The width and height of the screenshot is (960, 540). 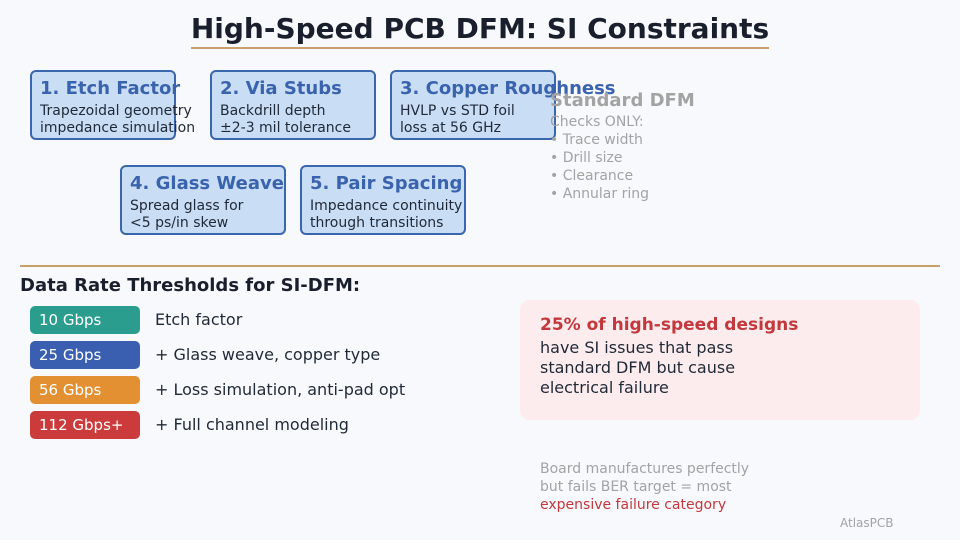 I want to click on threshold-row-56g: 56 Gbps + Loss simulation, anti-pad opt, so click(x=240, y=390).